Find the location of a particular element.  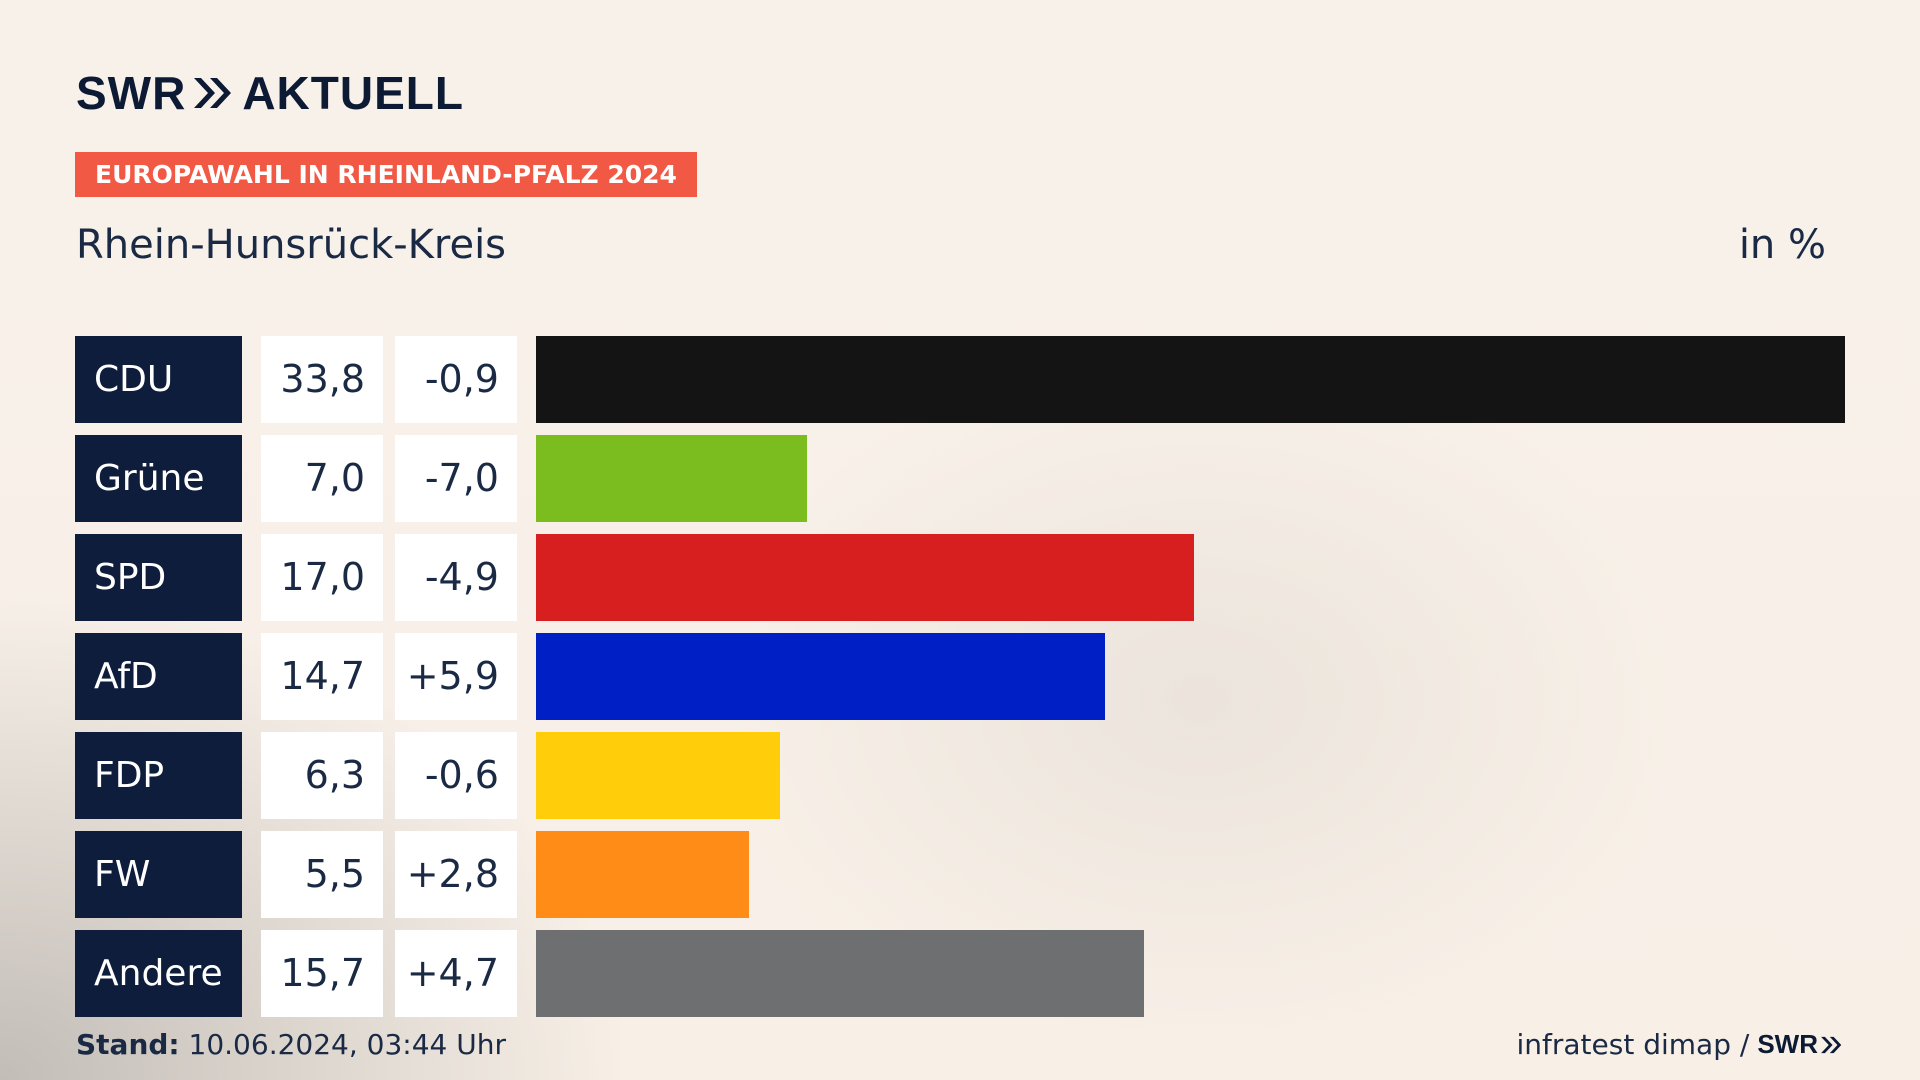

stand-label: Stand: is located at coordinates (128, 1044).